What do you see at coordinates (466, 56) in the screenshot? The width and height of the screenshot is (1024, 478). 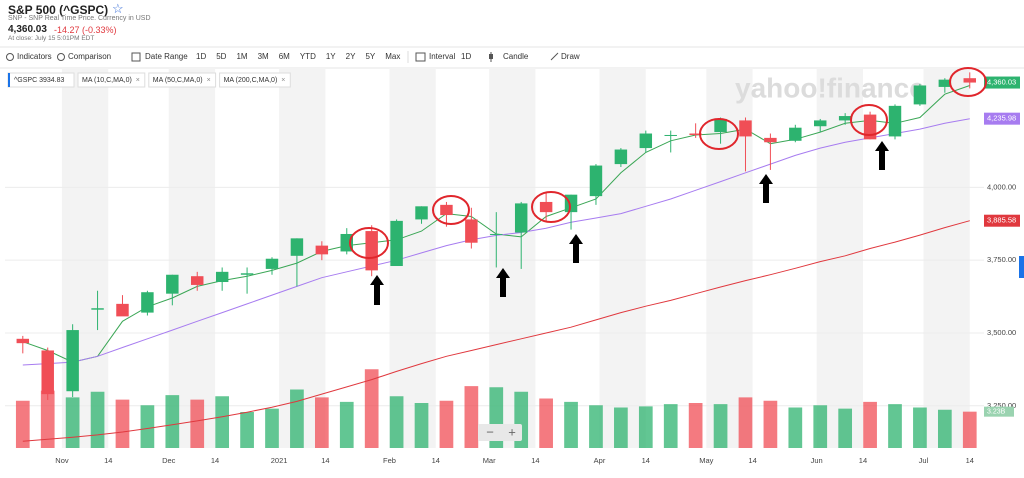 I see `toolbar-interval-value: 1D` at bounding box center [466, 56].